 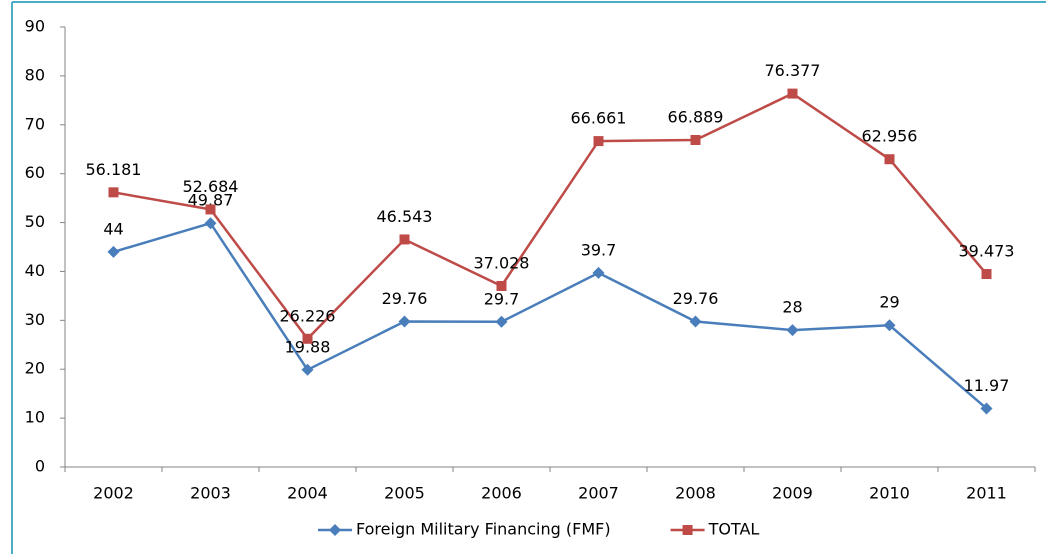 I want to click on y-tick-label: 40, so click(x=35, y=270).